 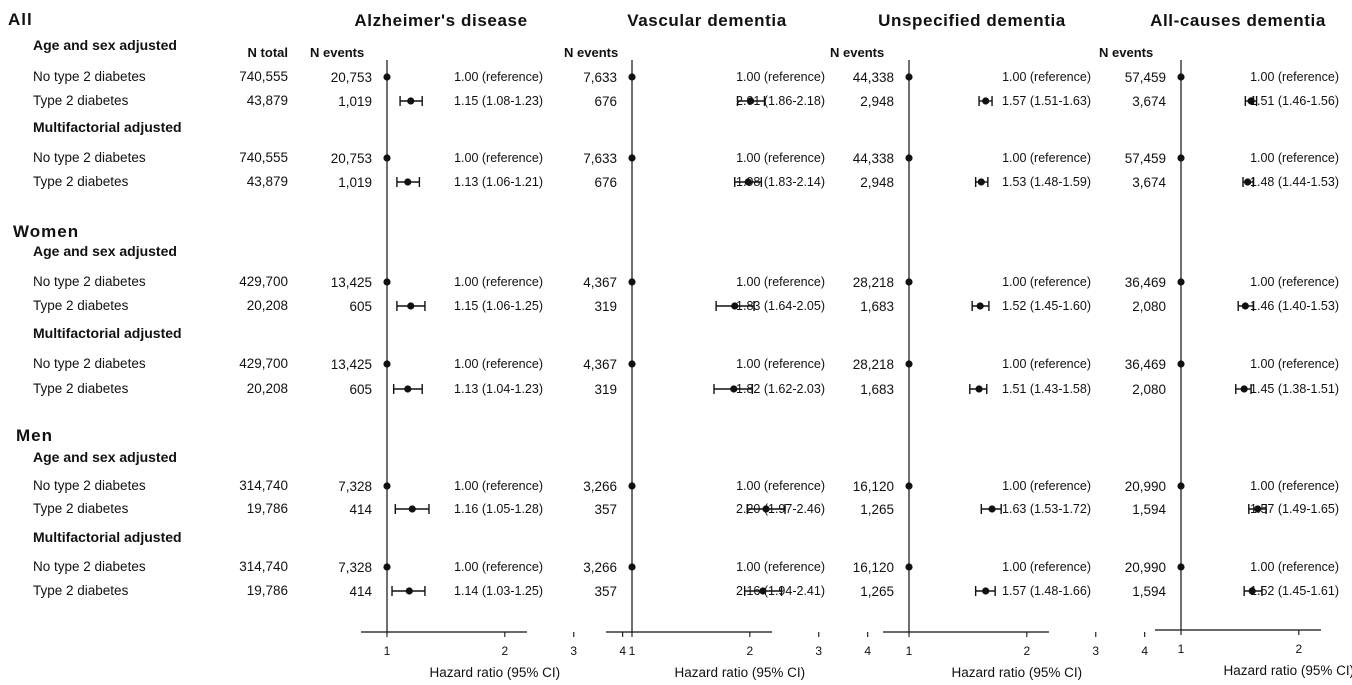 I want to click on panel-title-all: All-causes dementia, so click(x=1238, y=20).